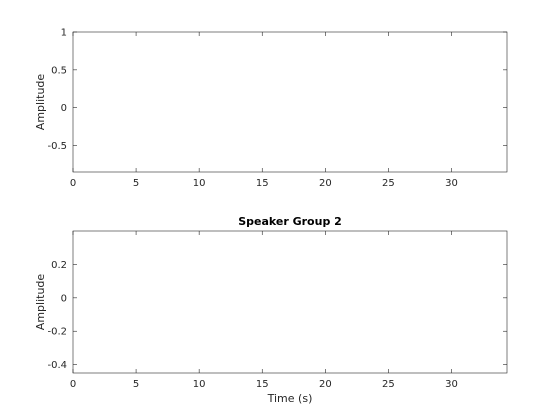 The width and height of the screenshot is (560, 420). What do you see at coordinates (64, 108) in the screenshot?
I see `plot-1-ytick-label: 0` at bounding box center [64, 108].